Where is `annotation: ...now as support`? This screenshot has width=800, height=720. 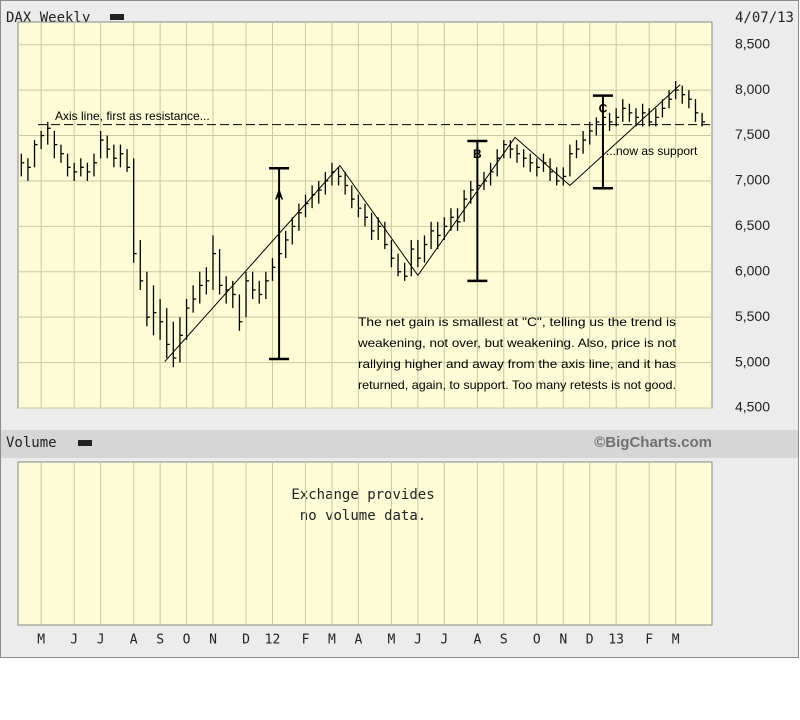 annotation: ...now as support is located at coordinates (652, 151).